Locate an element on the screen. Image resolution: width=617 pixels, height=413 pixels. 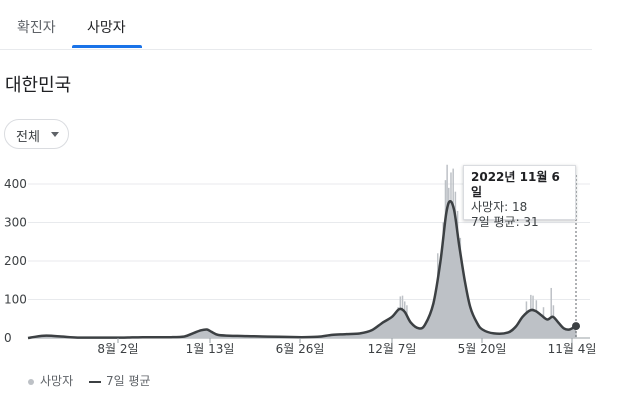
legend-average: 7일 평균 is located at coordinates (119, 380).